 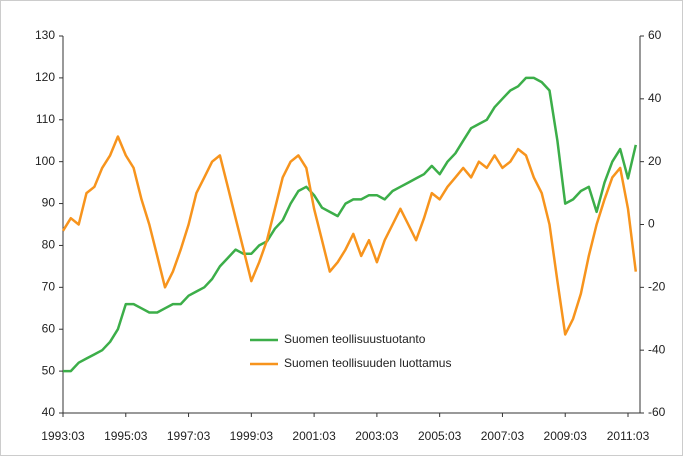 What do you see at coordinates (49, 245) in the screenshot?
I see `y-tick-label: 80` at bounding box center [49, 245].